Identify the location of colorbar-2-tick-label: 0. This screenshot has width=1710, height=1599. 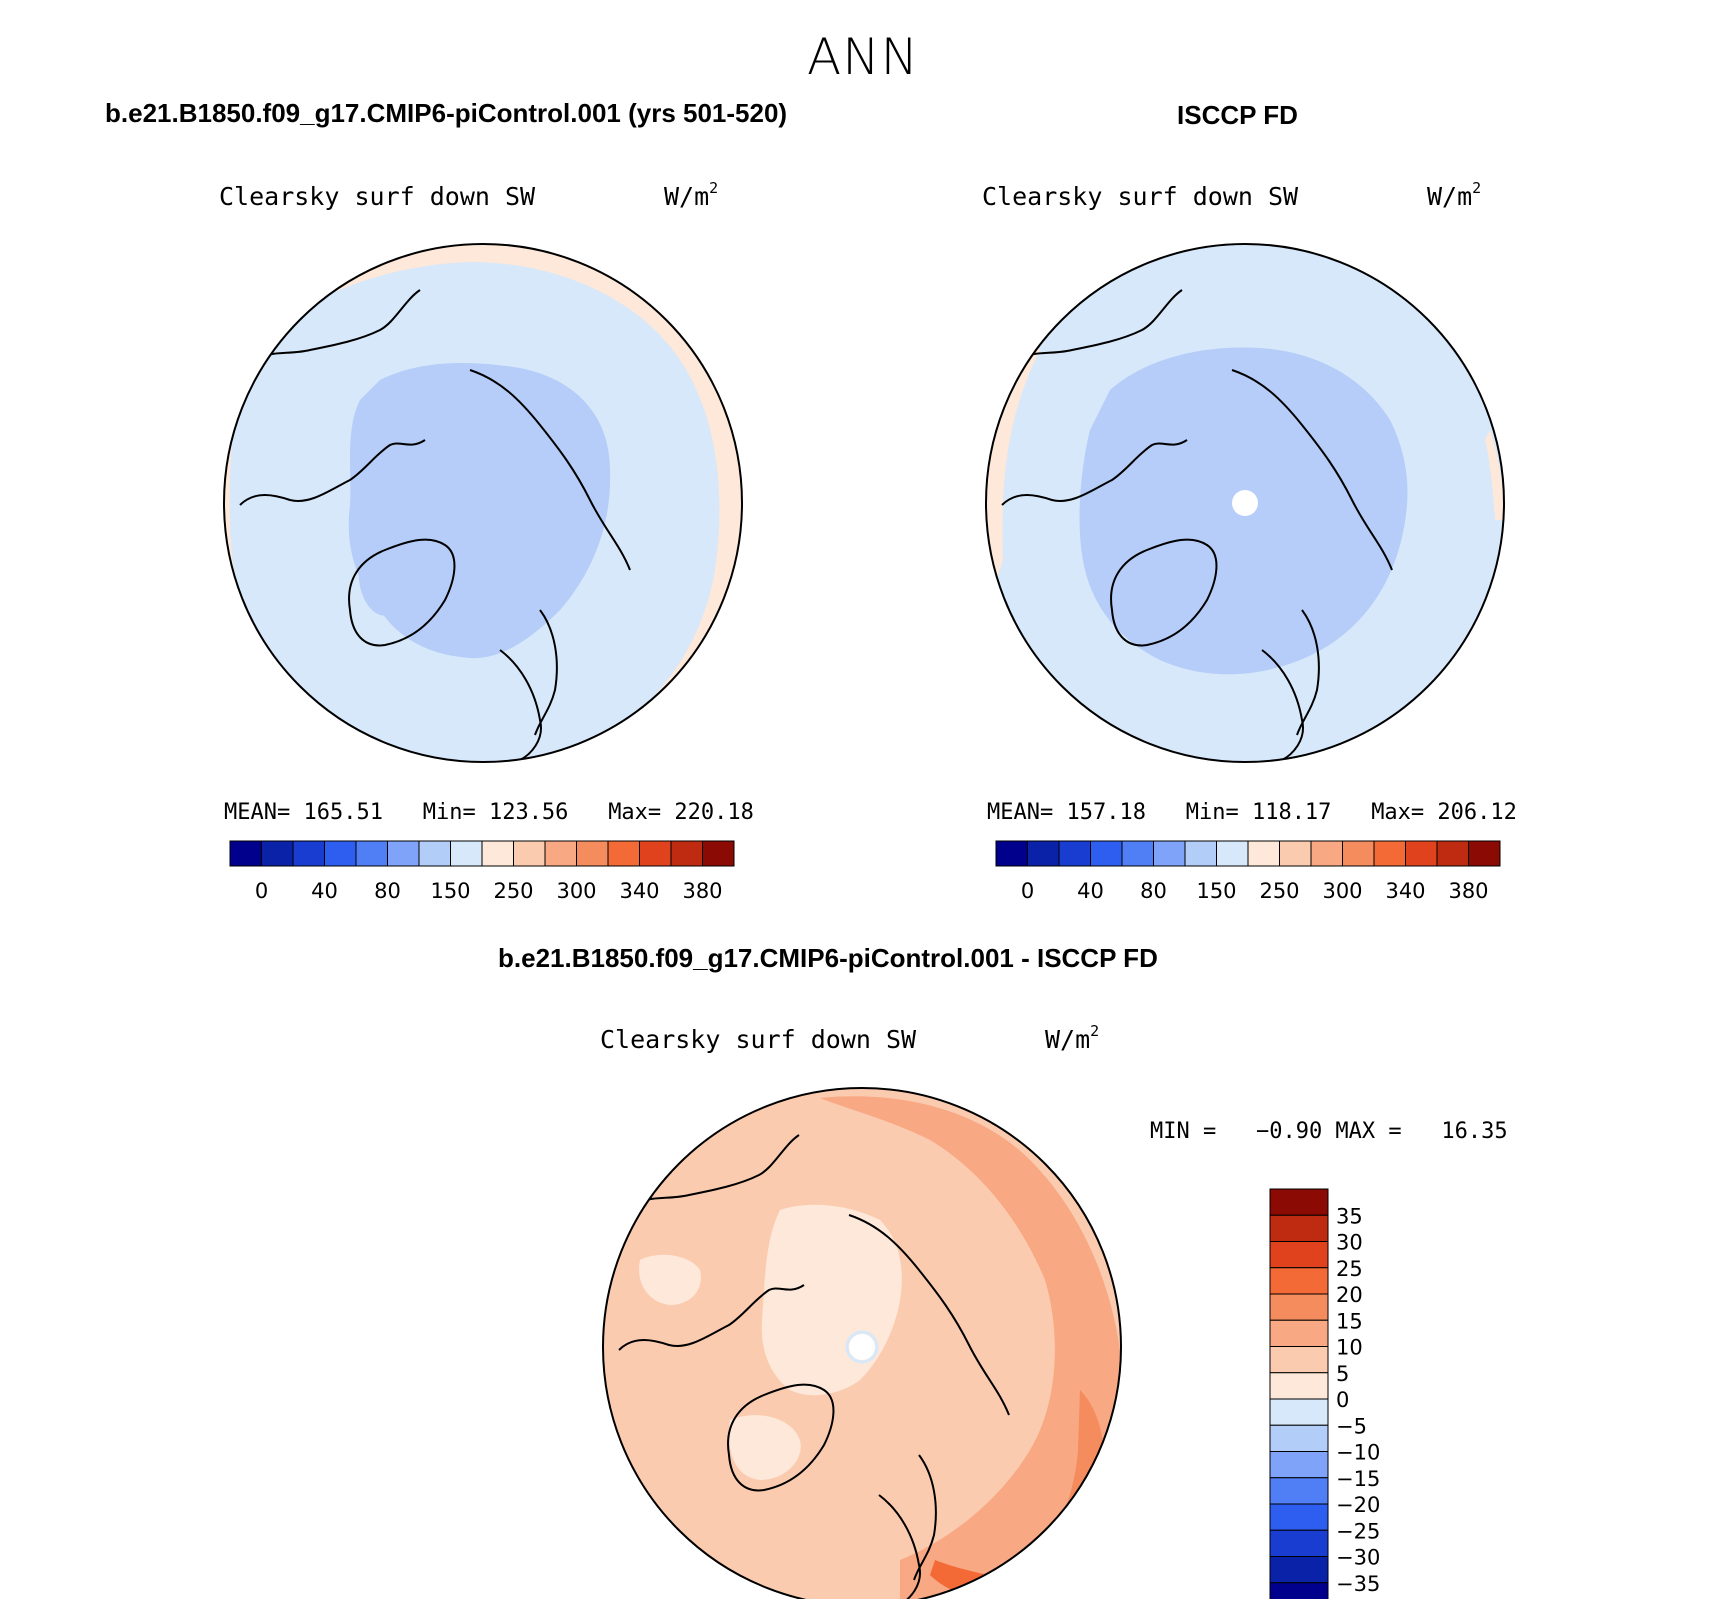
(1027, 891).